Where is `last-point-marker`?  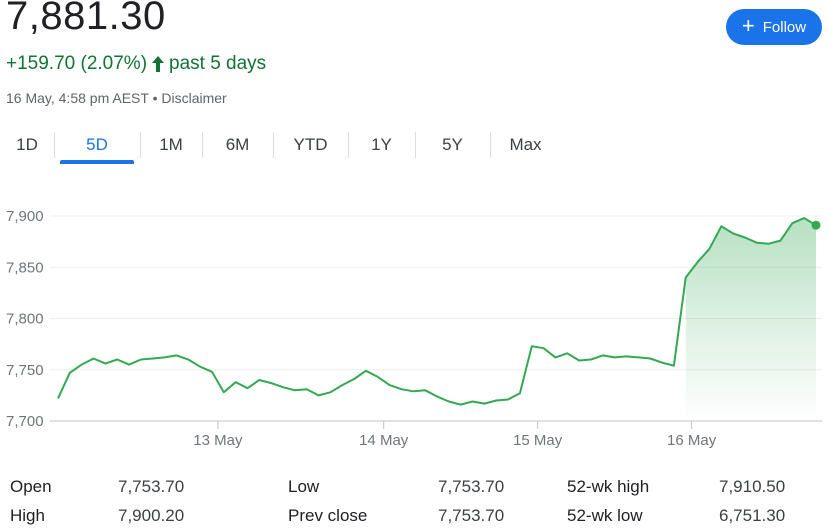
last-point-marker is located at coordinates (816, 225).